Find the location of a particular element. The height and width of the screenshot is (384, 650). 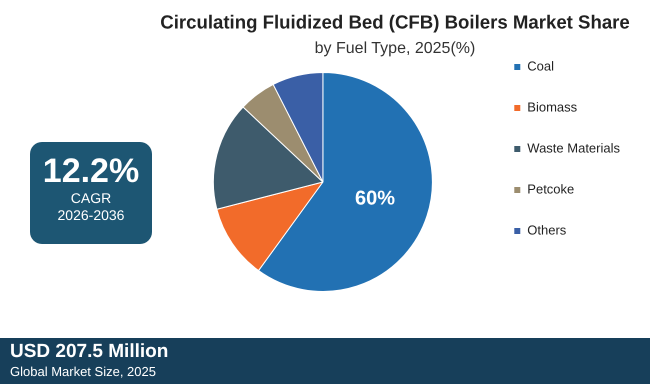

chart-subtitle: by Fuel Type, 2025(%) is located at coordinates (395, 48).